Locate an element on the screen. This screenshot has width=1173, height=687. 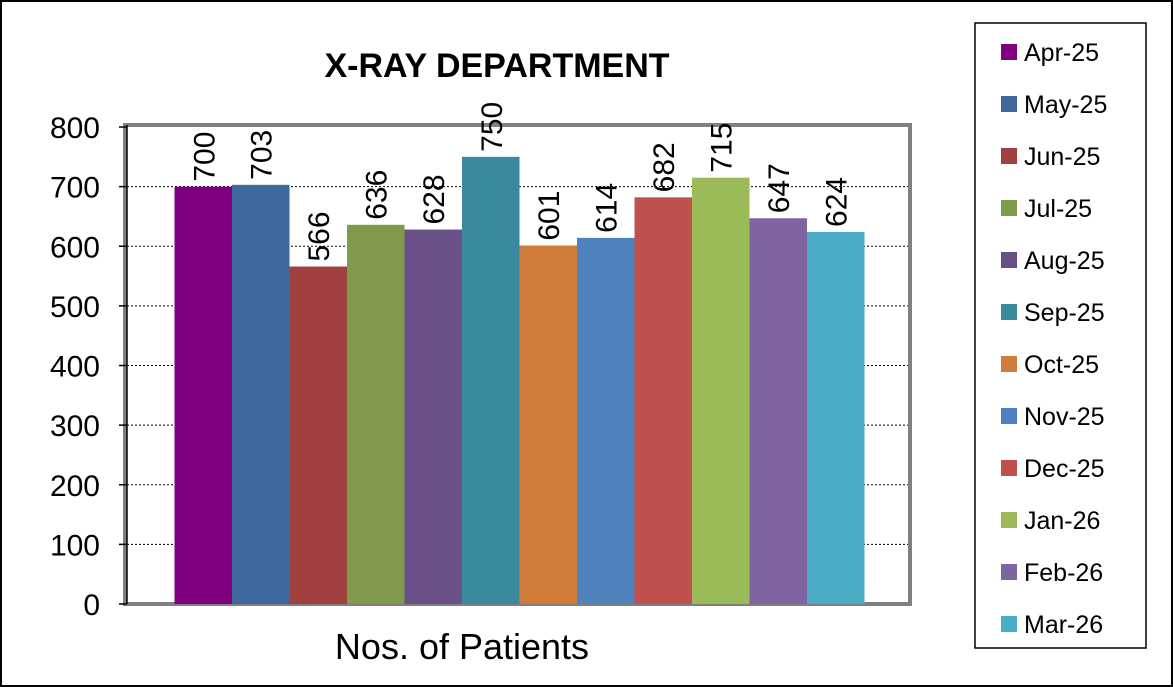
data-label: 750 is located at coordinates (492, 127).